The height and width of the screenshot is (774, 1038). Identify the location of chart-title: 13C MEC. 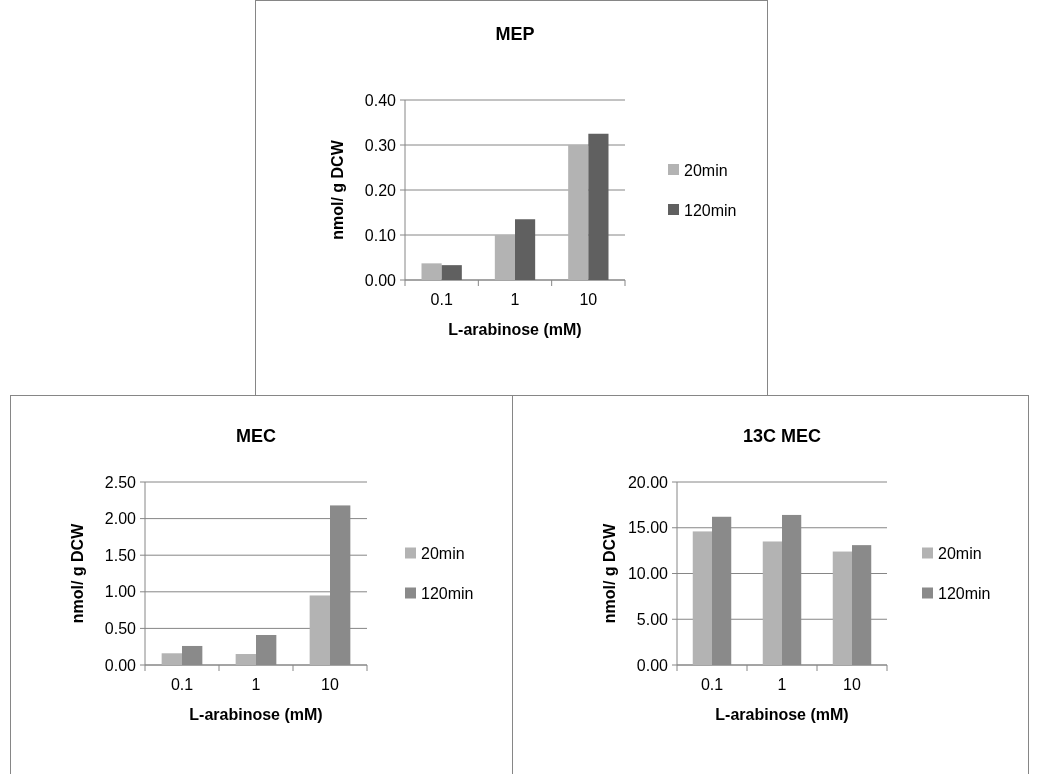
(782, 436).